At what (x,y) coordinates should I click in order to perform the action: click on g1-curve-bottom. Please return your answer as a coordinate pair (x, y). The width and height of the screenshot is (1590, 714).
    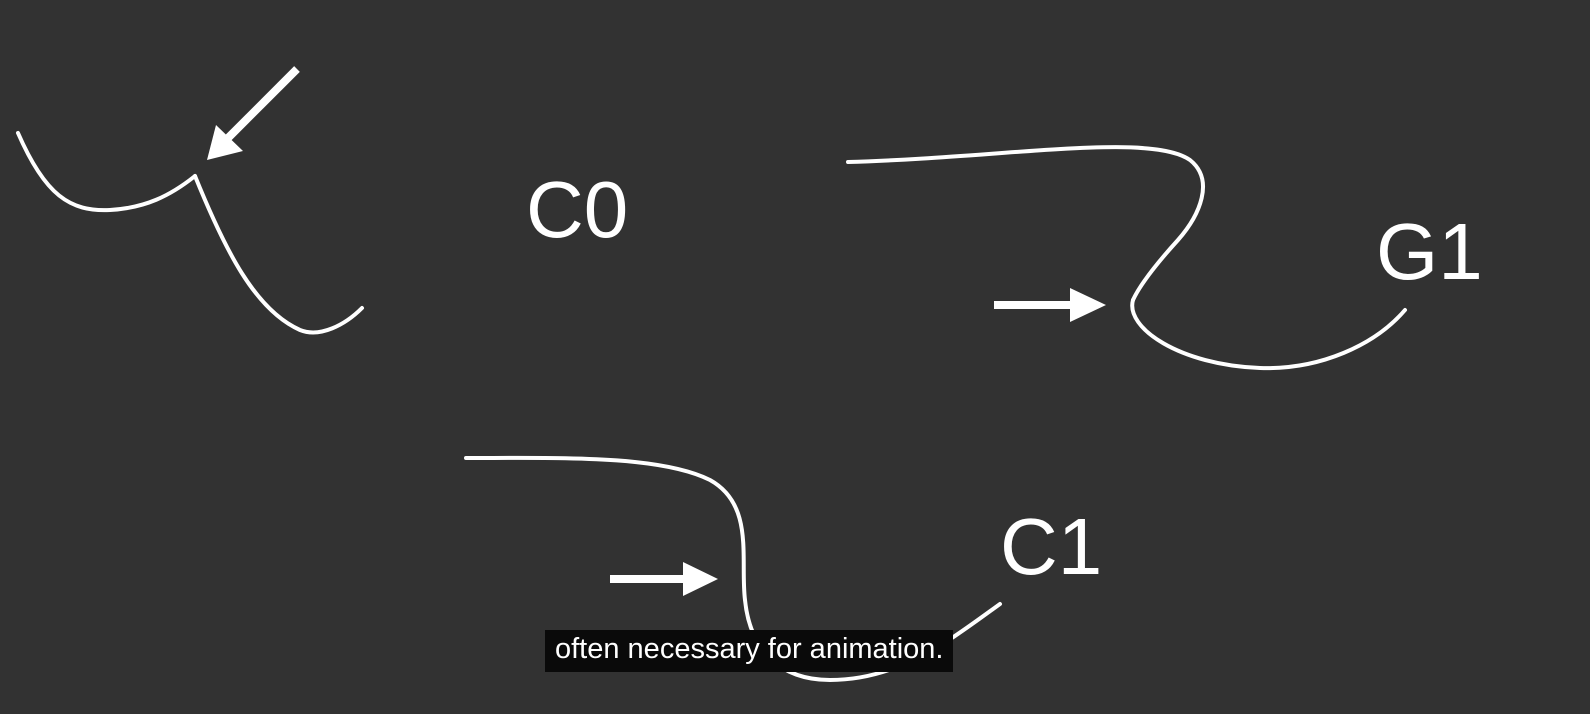
    Looking at the image, I should click on (1268, 334).